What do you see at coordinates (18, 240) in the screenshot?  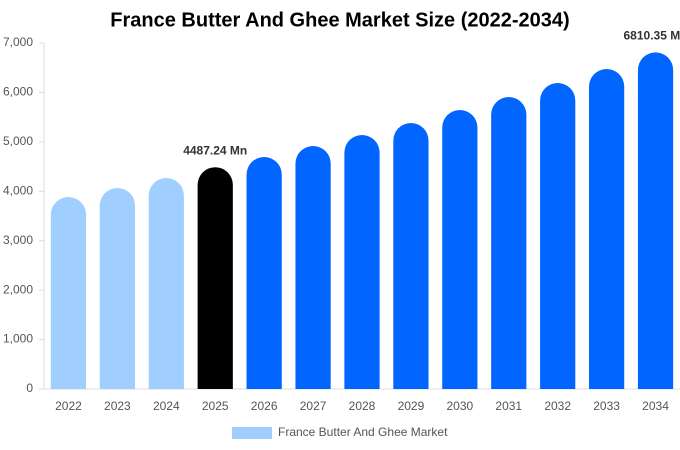 I see `y-tick-label: 3,000` at bounding box center [18, 240].